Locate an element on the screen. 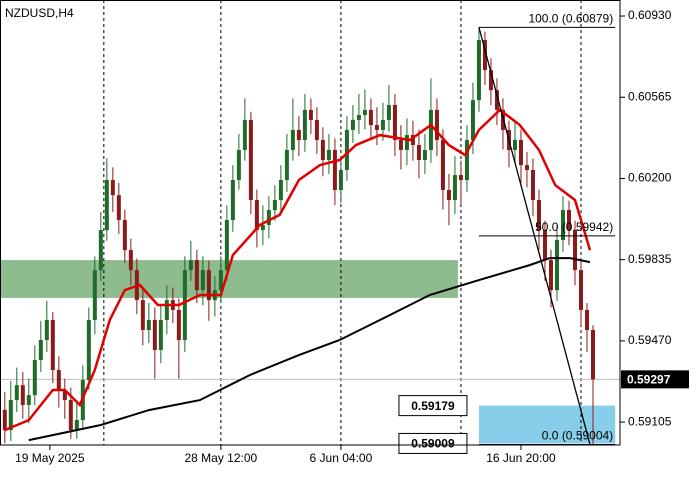 The height and width of the screenshot is (500, 700). last-price-box is located at coordinates (655, 379).